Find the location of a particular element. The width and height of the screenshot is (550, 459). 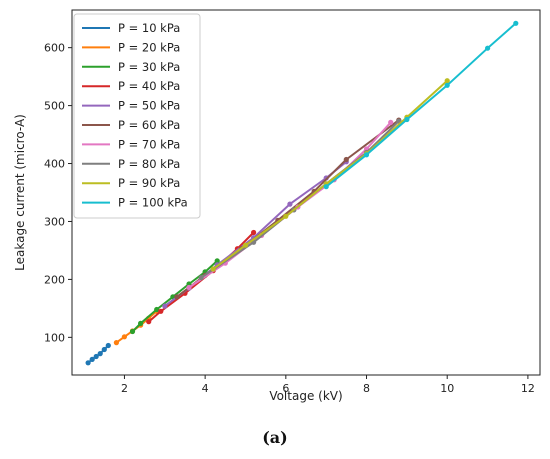

figure-caption: (a) is located at coordinates (275, 437).